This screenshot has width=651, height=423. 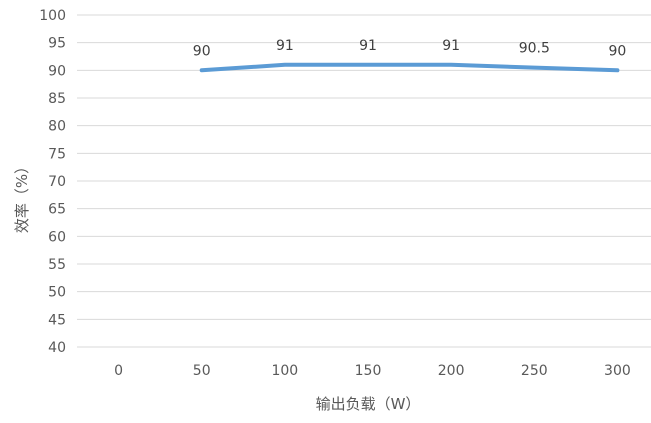 I want to click on x-tick-label: 300, so click(x=617, y=371).